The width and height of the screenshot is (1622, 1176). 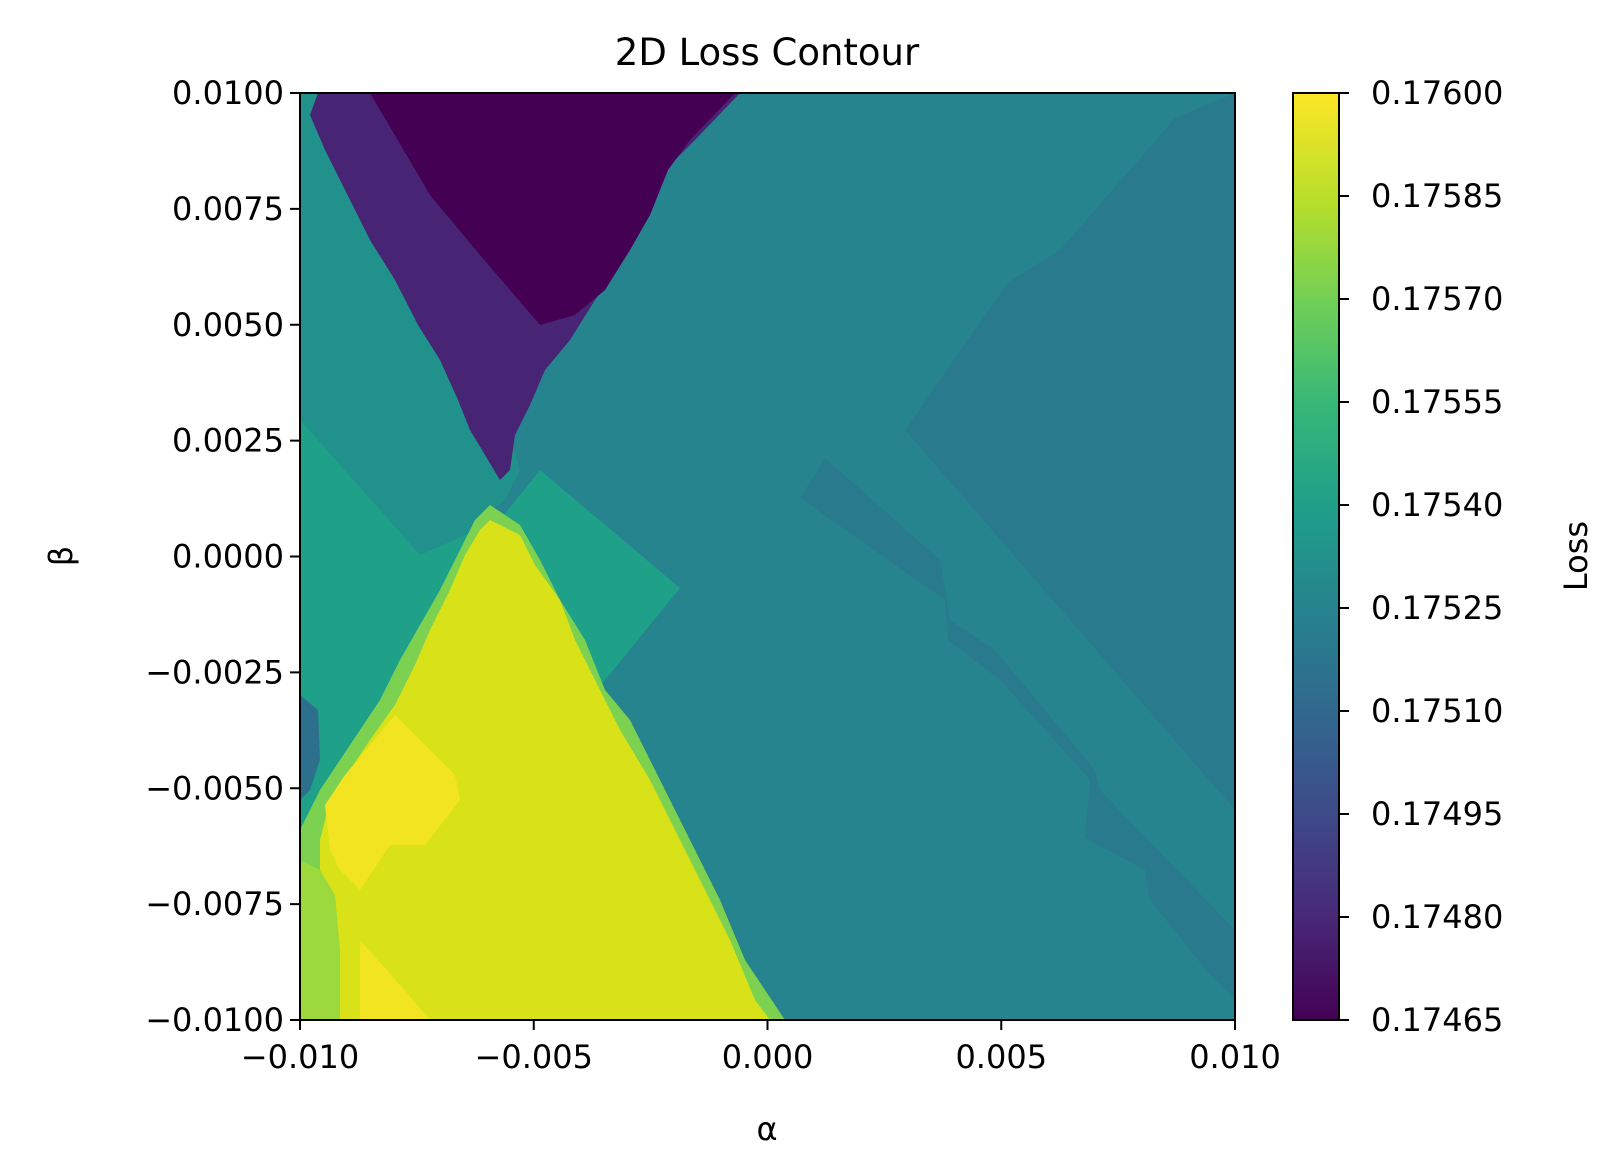 What do you see at coordinates (534, 1057) in the screenshot?
I see `x-tick-label: −0.005` at bounding box center [534, 1057].